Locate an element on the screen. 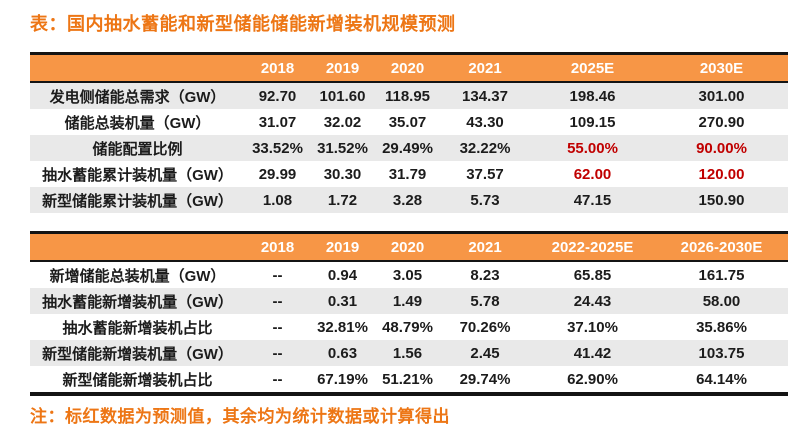  year-header-cell: 2022-2025E is located at coordinates (592, 246).